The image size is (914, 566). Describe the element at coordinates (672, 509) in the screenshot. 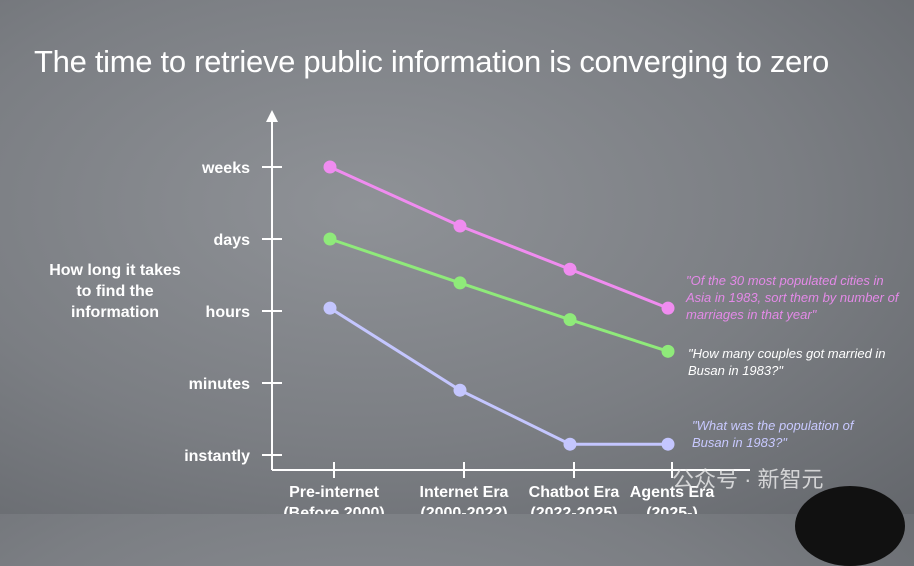

I see `x-tick-label: (2025-)` at that location.